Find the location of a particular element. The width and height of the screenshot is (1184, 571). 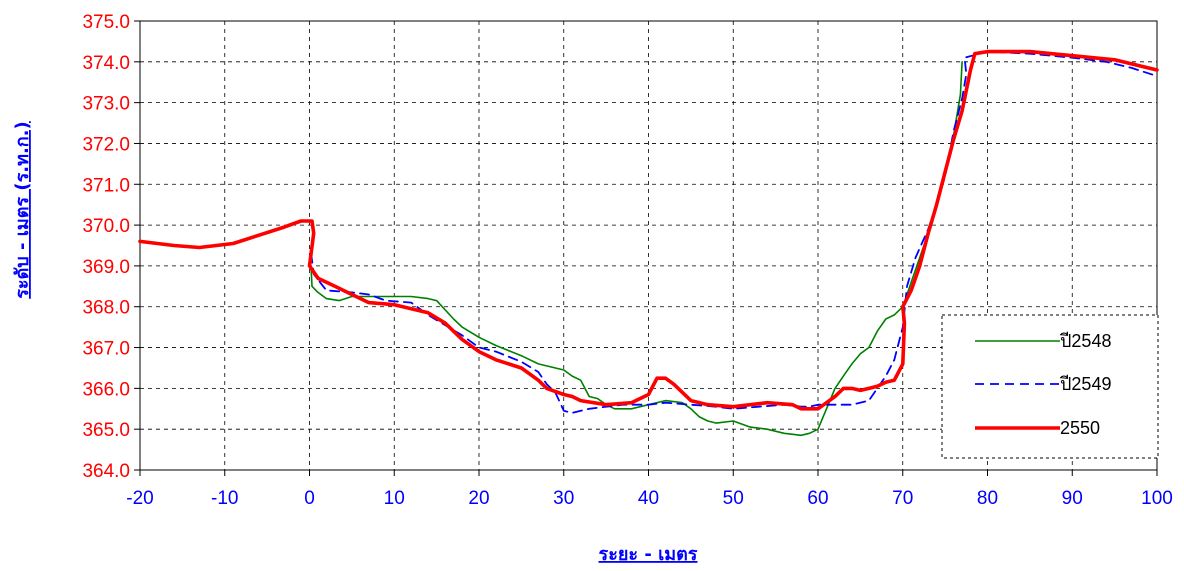

y-tick-label: 373.0 is located at coordinates (106, 104).